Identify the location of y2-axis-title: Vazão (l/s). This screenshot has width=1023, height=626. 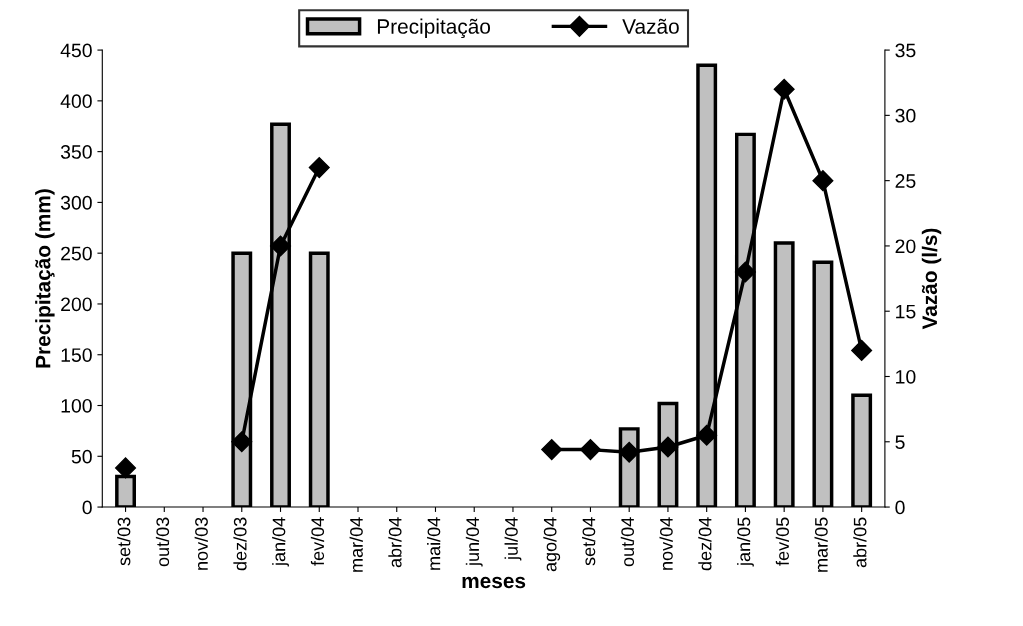
(931, 279).